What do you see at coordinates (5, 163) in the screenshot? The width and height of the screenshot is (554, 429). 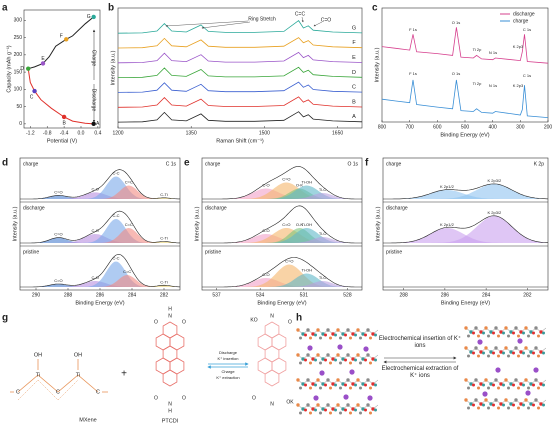 I see `panel-letter: d` at bounding box center [5, 163].